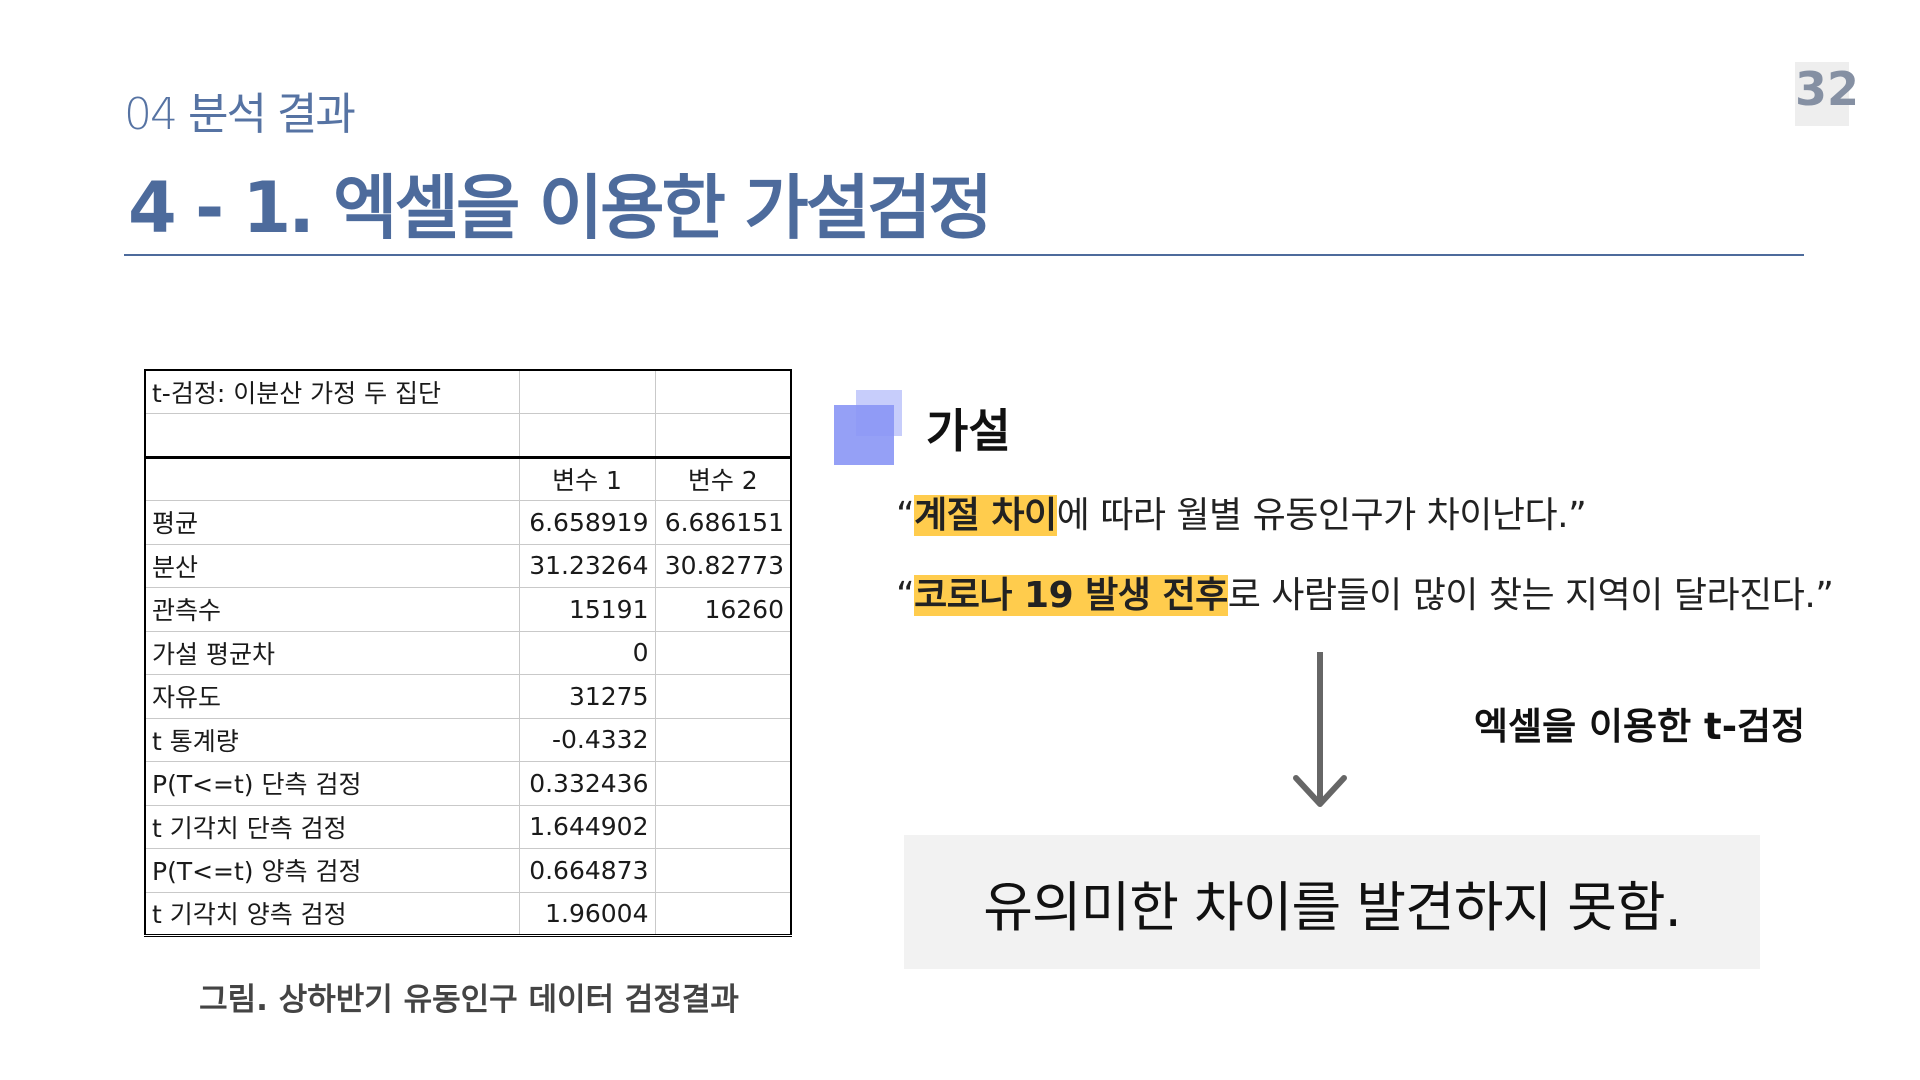  I want to click on cell-value: 6.658919, so click(587, 522).